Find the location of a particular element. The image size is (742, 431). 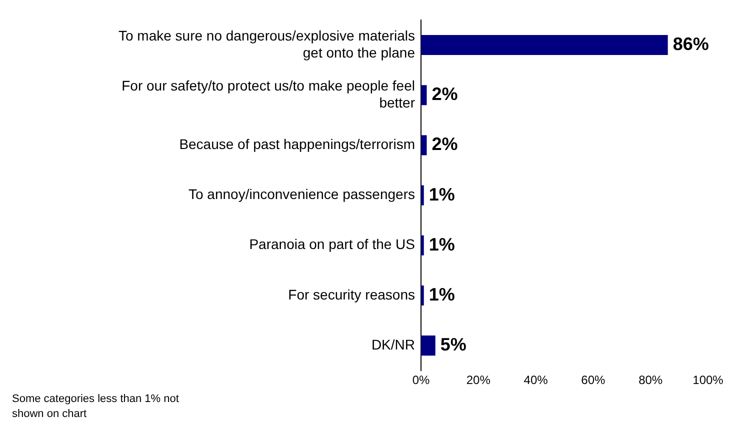

y-tick-label: DK/NR is located at coordinates (393, 344).